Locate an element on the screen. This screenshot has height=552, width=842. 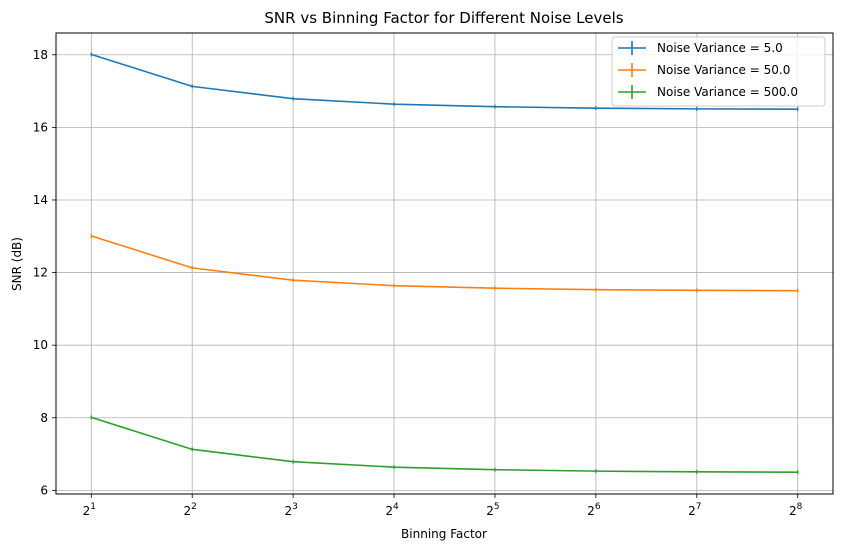
x-tick-label-exponent: 8 is located at coordinates (800, 507).